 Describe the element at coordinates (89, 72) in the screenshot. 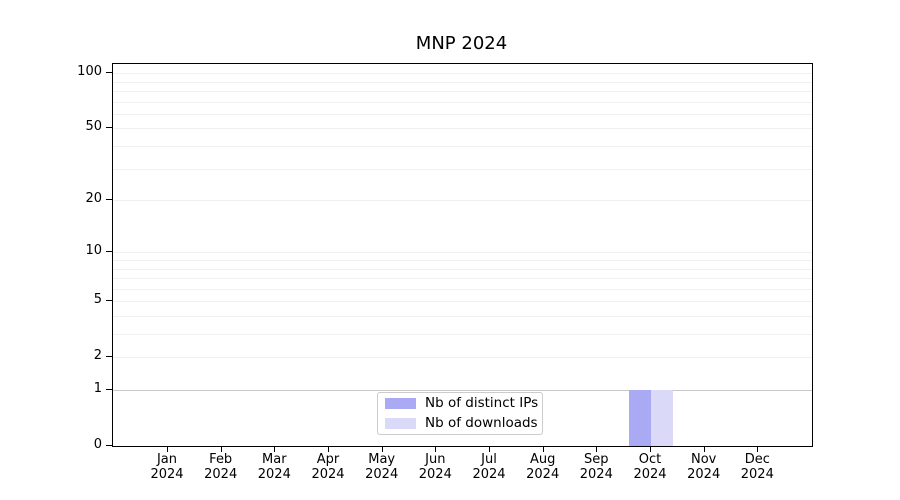

I see `ytick-label-100: 100` at that location.